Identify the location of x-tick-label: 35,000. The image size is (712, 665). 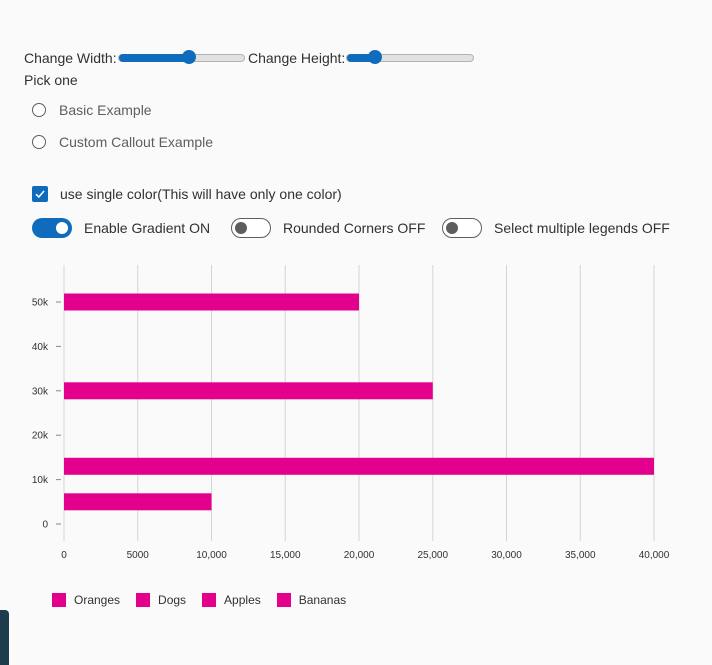
(580, 555).